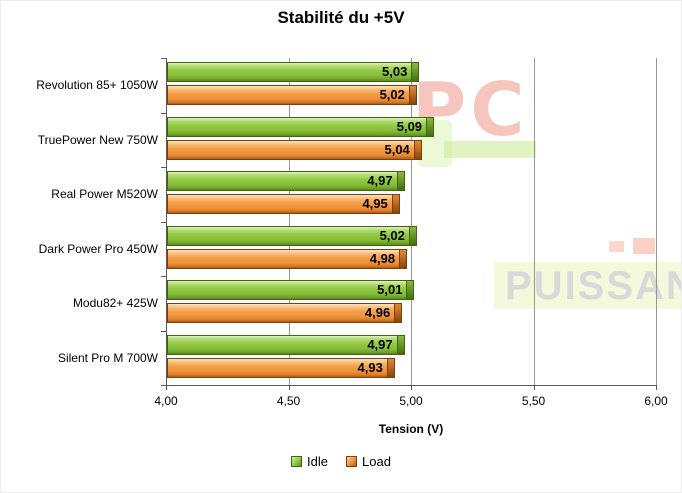  I want to click on value-label: 4,98, so click(382, 258).